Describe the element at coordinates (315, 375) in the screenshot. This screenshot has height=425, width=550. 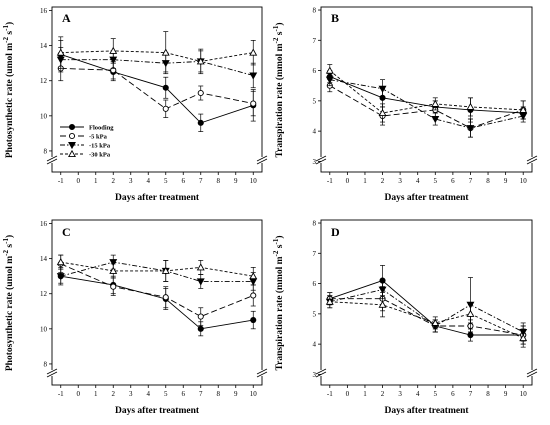
I see `y-tick-label: 3` at that location.